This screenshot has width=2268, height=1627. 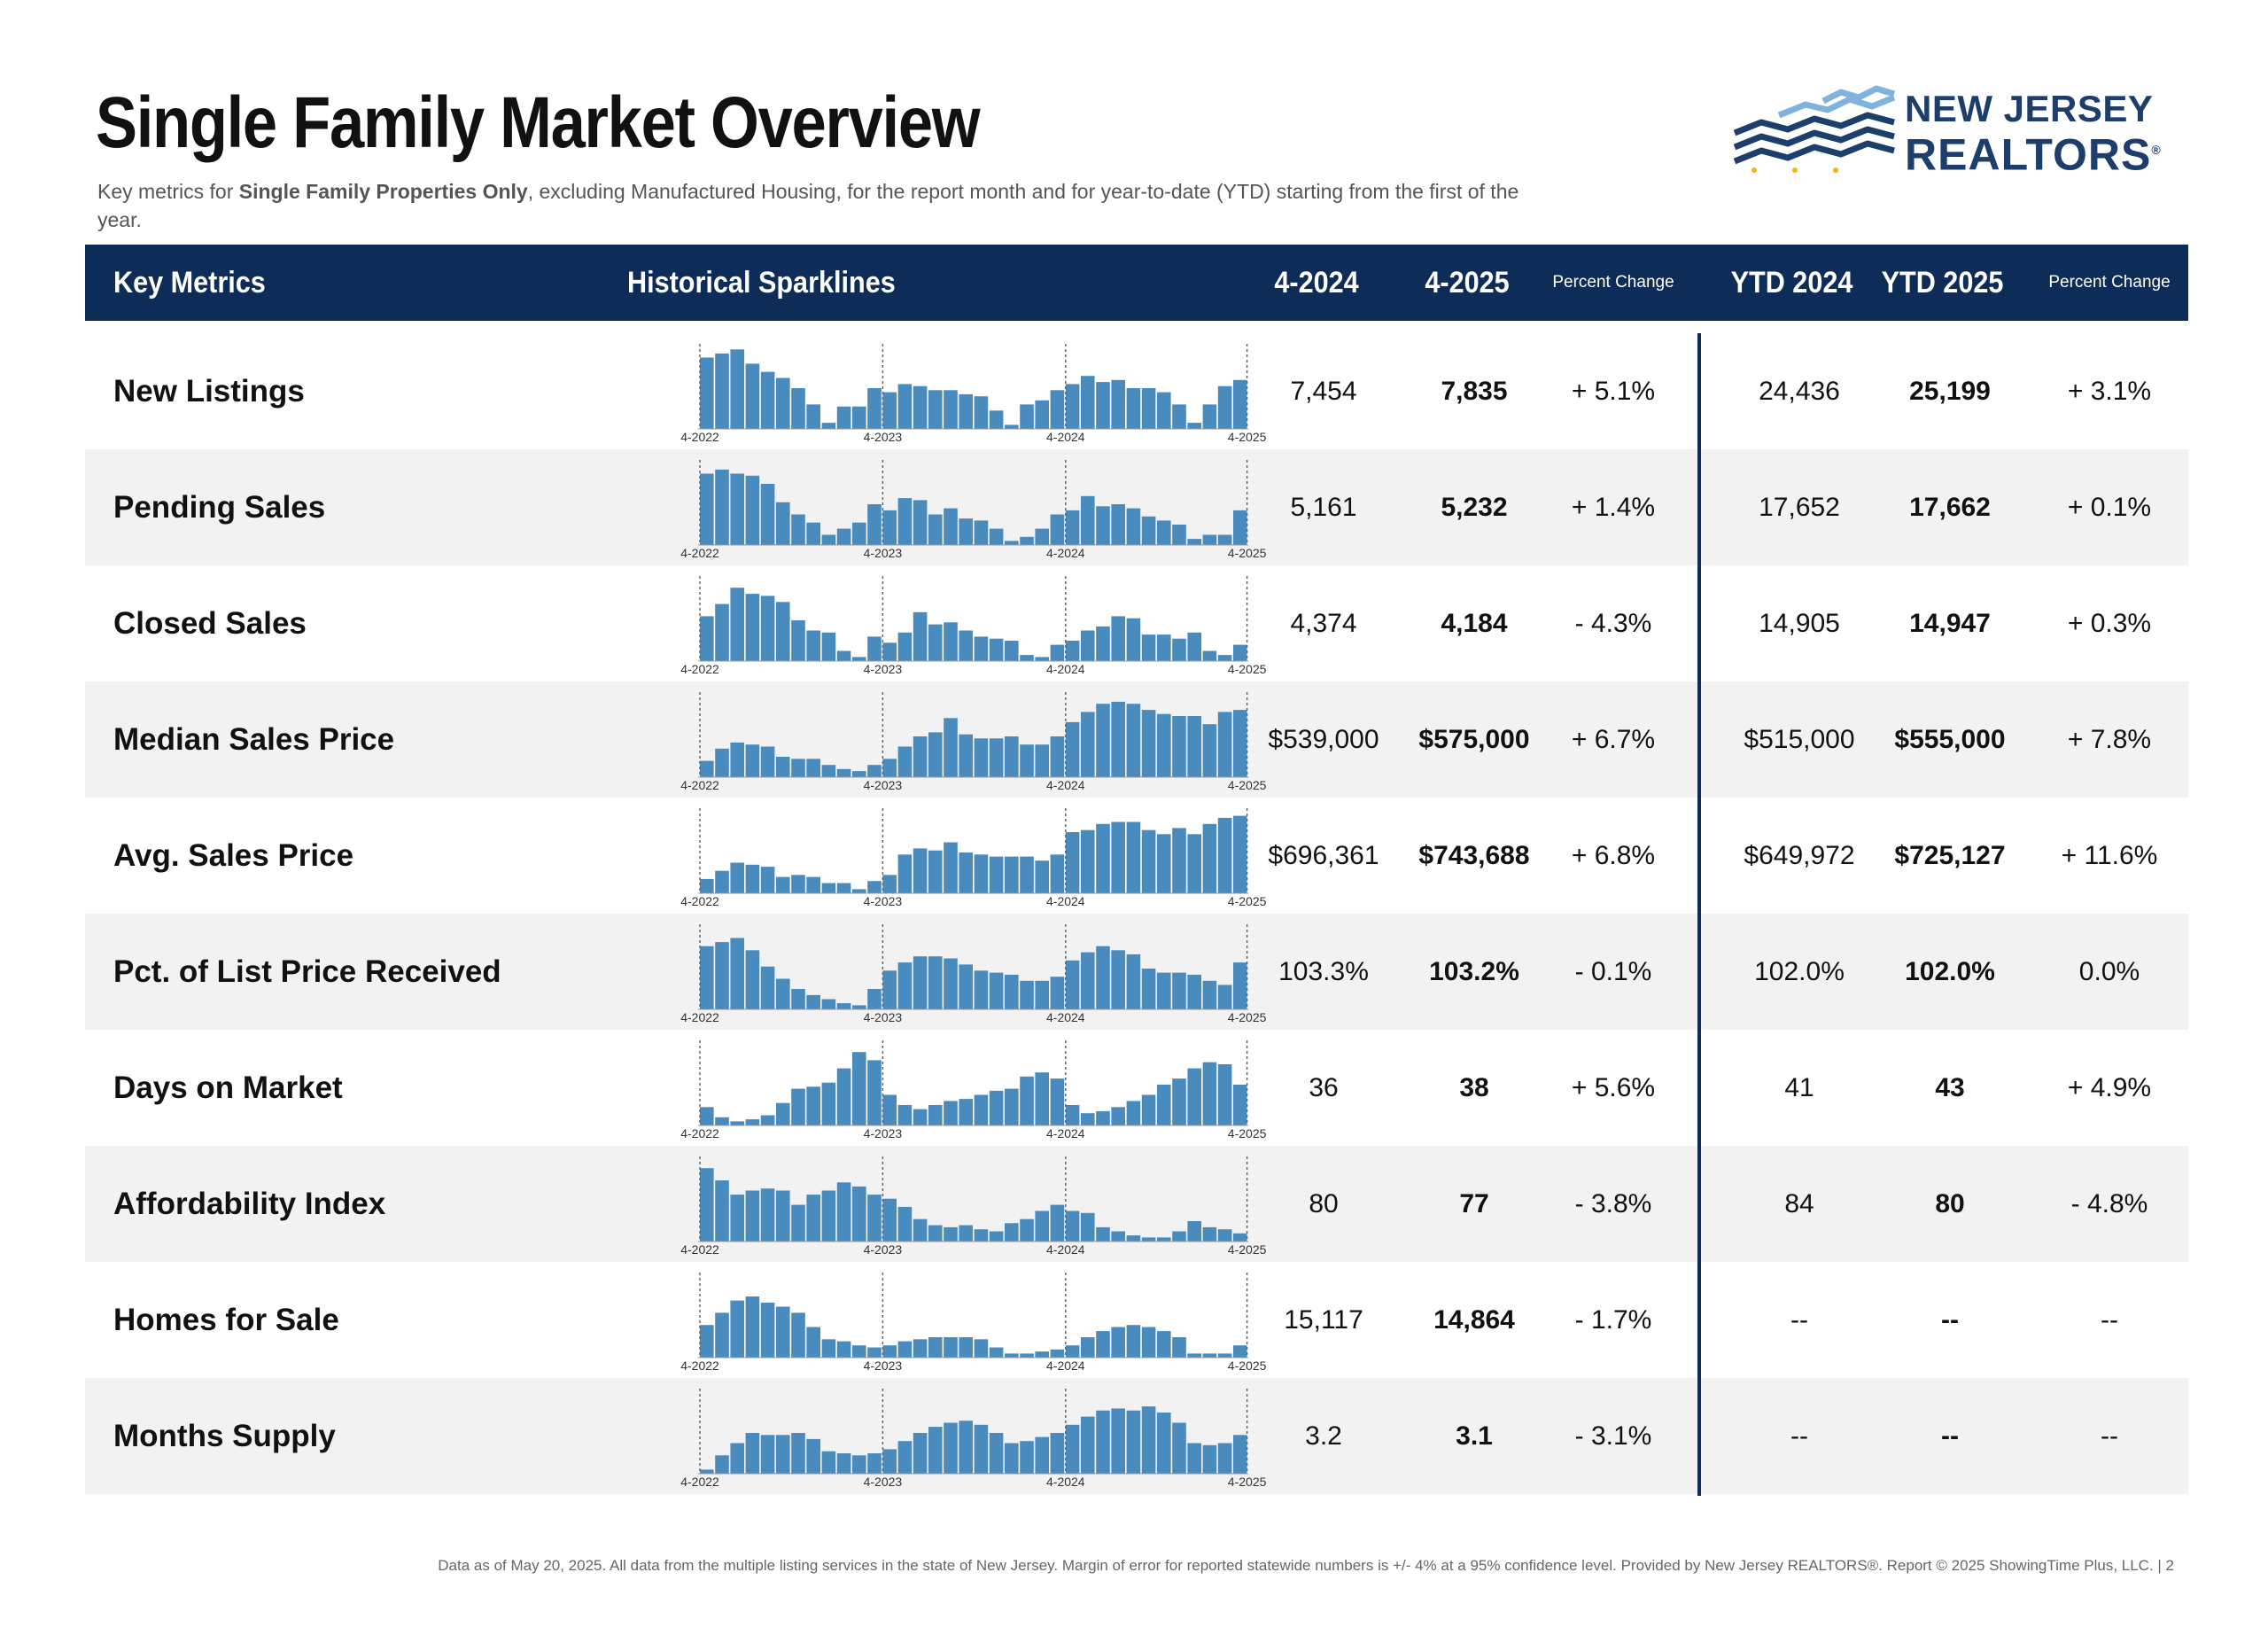 I want to click on value-2024: $539,000, so click(x=1323, y=739).